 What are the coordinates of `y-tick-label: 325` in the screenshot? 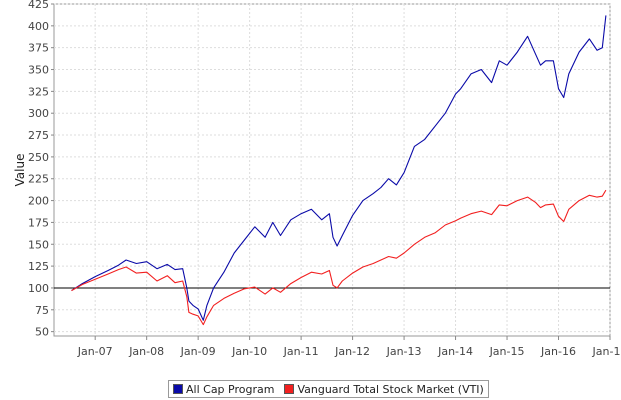 It's located at (38, 91).